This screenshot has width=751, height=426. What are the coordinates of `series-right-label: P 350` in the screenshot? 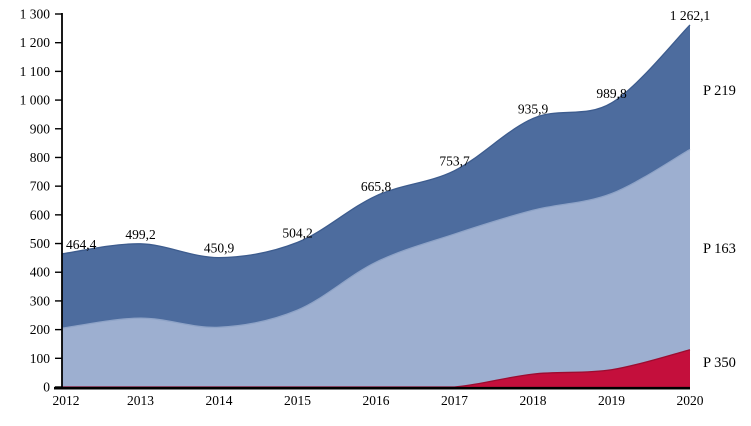 It's located at (719, 363).